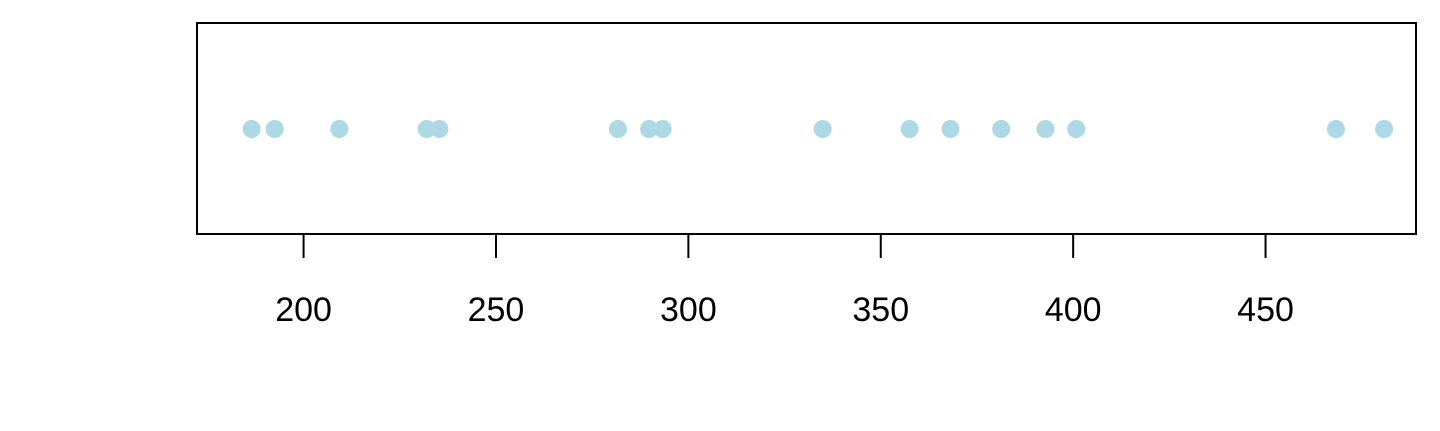 The image size is (1440, 431). What do you see at coordinates (303, 310) in the screenshot?
I see `x-tick-label: 200` at bounding box center [303, 310].